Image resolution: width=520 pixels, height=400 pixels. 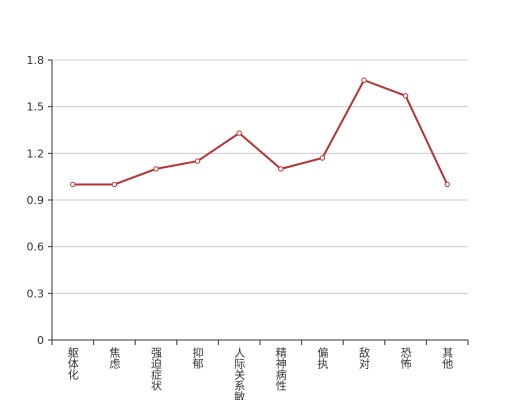 I want to click on x-tick-label: 敌对, so click(x=364, y=357).